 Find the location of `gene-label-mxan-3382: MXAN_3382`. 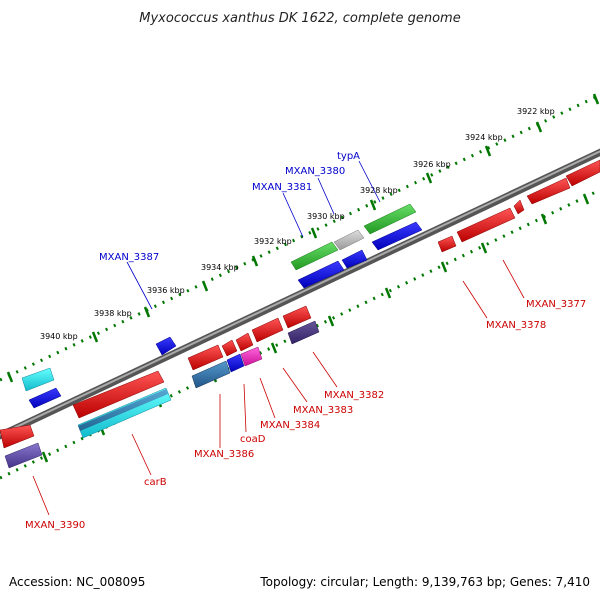

gene-label-mxan-3382: MXAN_3382 is located at coordinates (354, 395).